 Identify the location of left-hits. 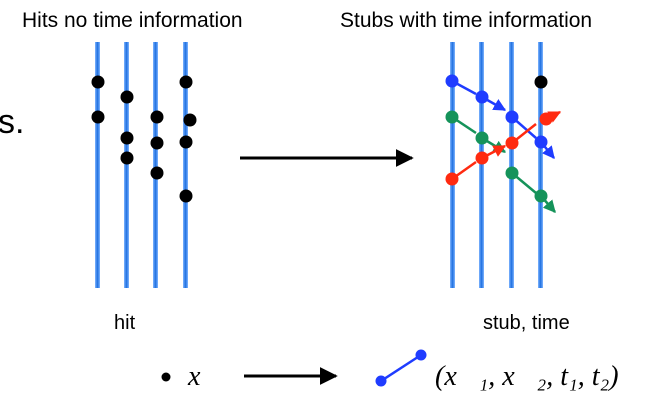
(144, 139).